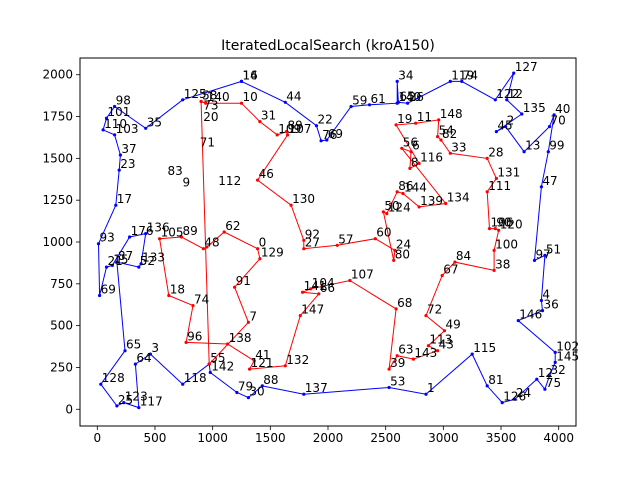  What do you see at coordinates (125, 256) in the screenshot?
I see `node-label: 87` at bounding box center [125, 256].